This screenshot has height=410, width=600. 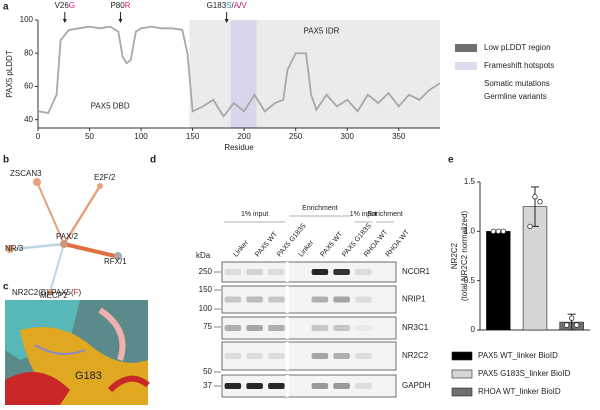 What do you see at coordinates (105, 177) in the screenshot?
I see `node-label: E2F/2` at bounding box center [105, 177].